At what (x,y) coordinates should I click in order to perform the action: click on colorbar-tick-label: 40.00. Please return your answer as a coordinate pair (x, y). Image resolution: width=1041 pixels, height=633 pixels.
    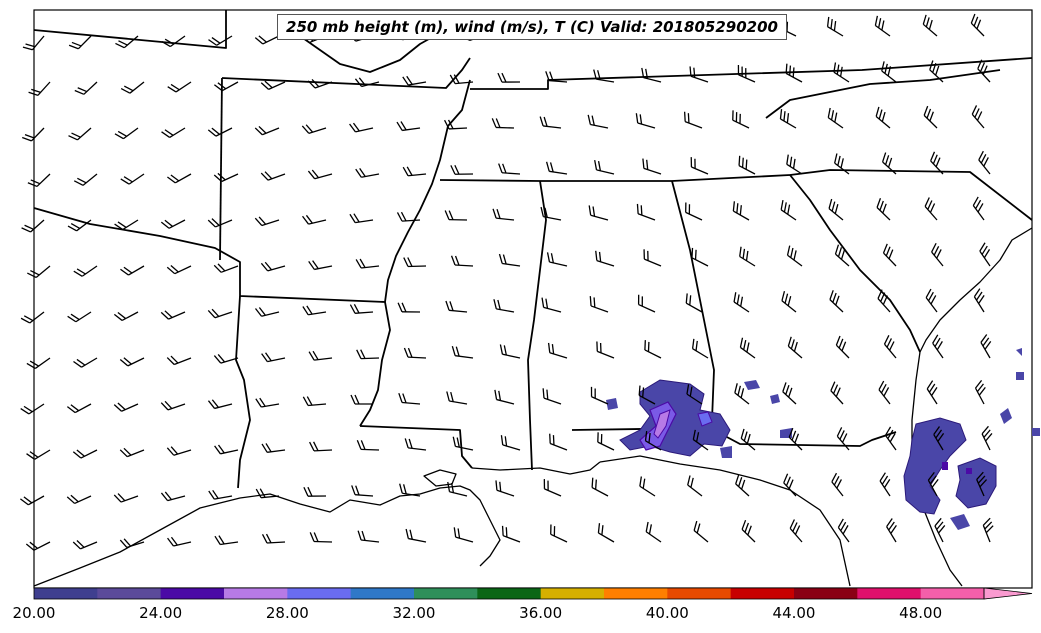
    Looking at the image, I should click on (667, 613).